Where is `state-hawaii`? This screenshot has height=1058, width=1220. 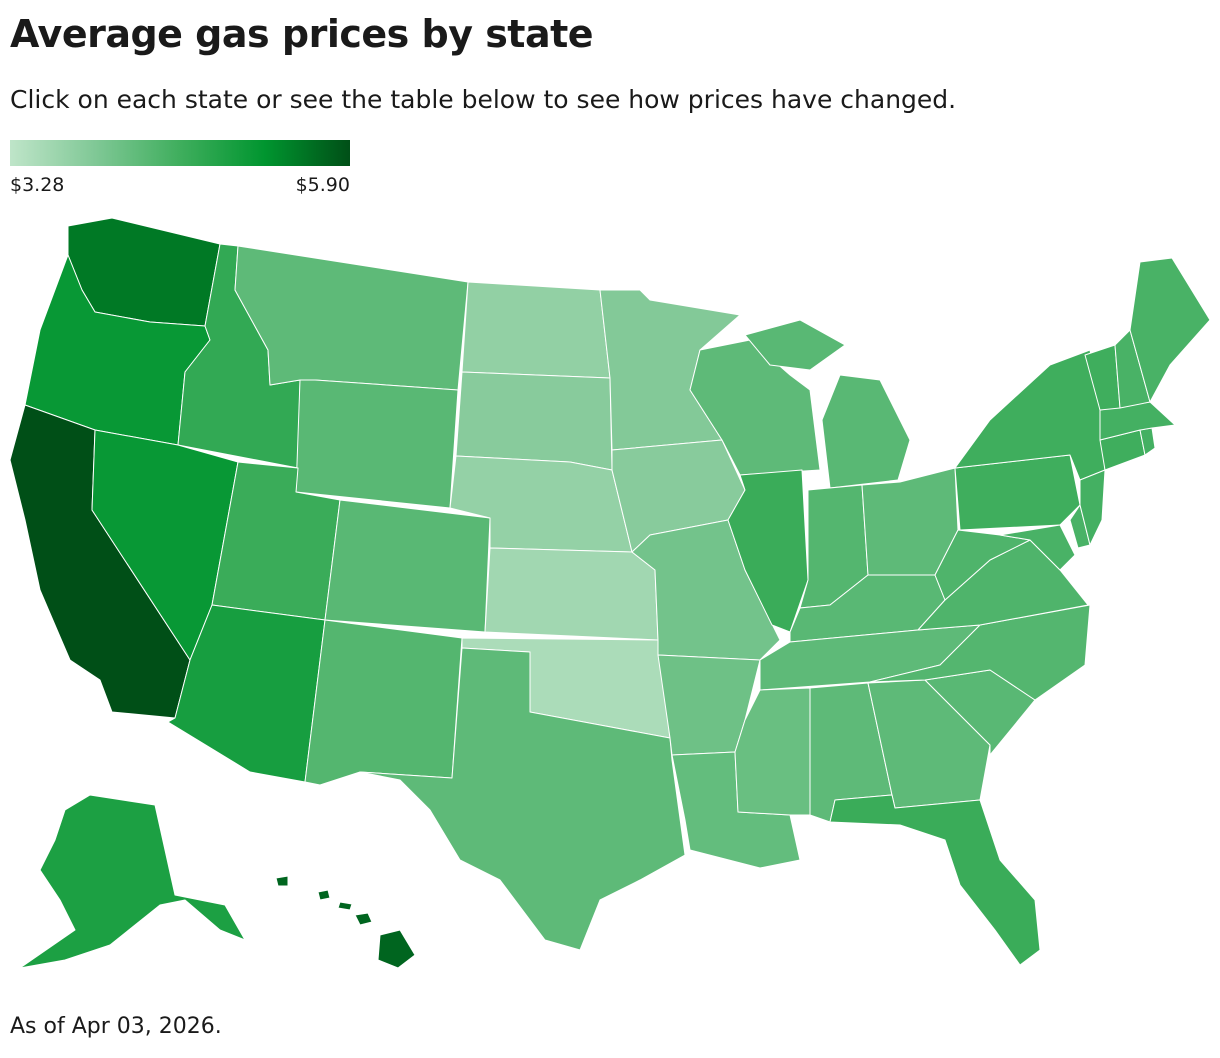
state-hawaii is located at coordinates (345, 922).